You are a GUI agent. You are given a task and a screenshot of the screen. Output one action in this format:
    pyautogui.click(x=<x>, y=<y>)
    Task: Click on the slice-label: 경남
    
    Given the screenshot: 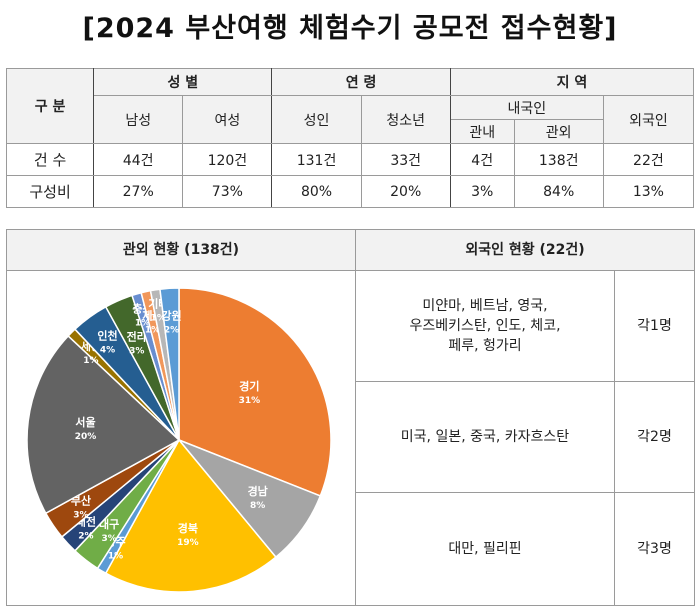 What is the action you would take?
    pyautogui.click(x=258, y=491)
    